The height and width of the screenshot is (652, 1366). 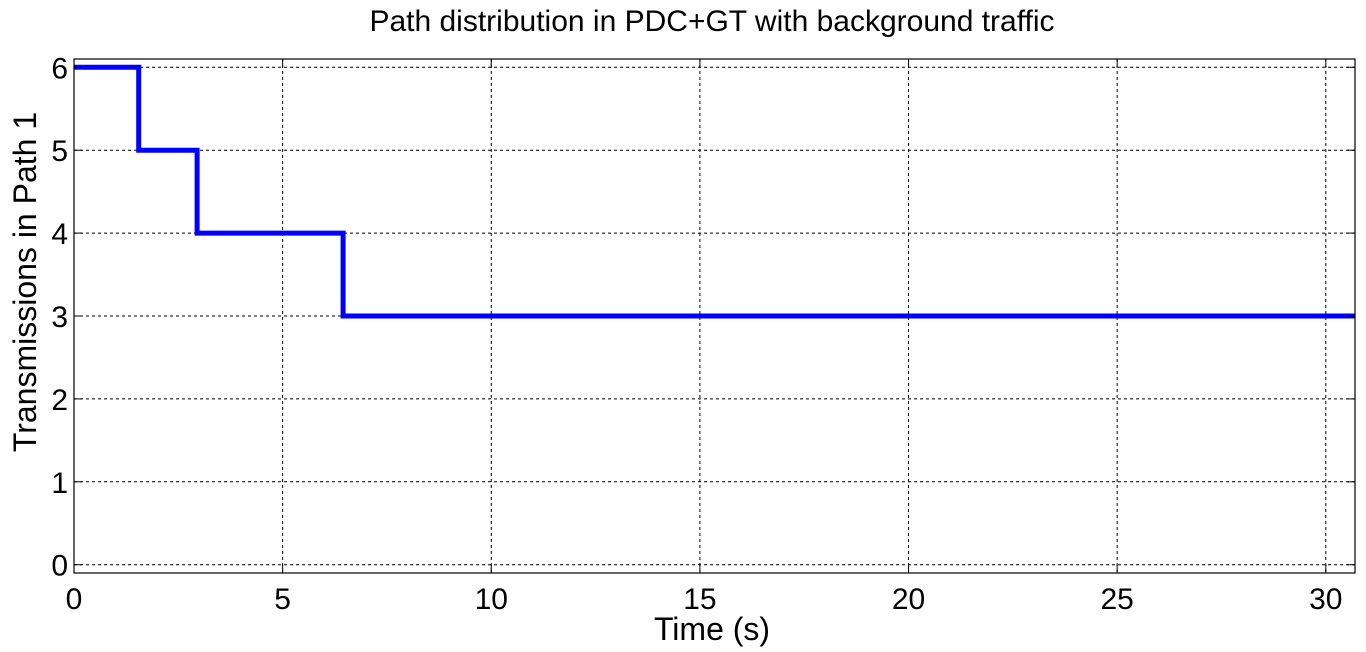 I want to click on x-tick-labels: 0 5 10 15 20 25 30, so click(x=704, y=599).